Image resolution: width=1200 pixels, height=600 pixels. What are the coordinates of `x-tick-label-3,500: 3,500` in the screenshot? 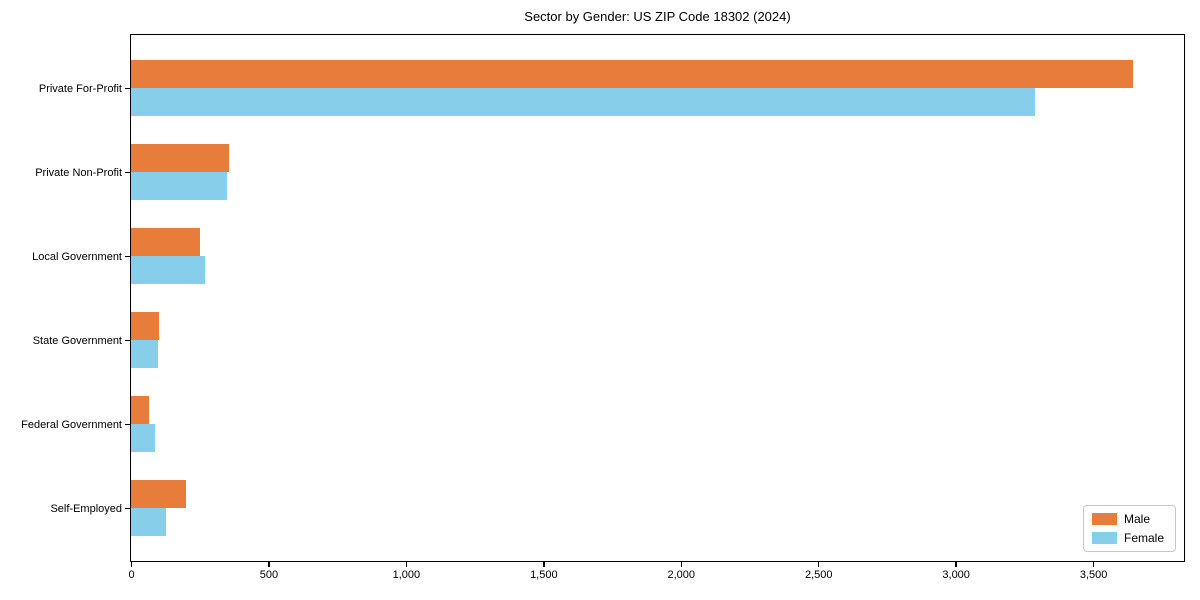 It's located at (1093, 575).